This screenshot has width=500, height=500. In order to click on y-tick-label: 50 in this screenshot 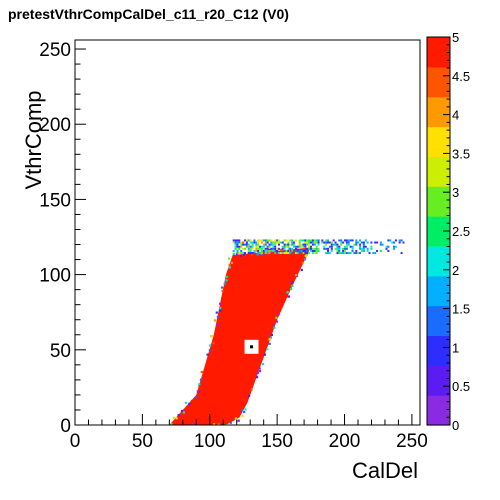, I will do `click(60, 351)`.